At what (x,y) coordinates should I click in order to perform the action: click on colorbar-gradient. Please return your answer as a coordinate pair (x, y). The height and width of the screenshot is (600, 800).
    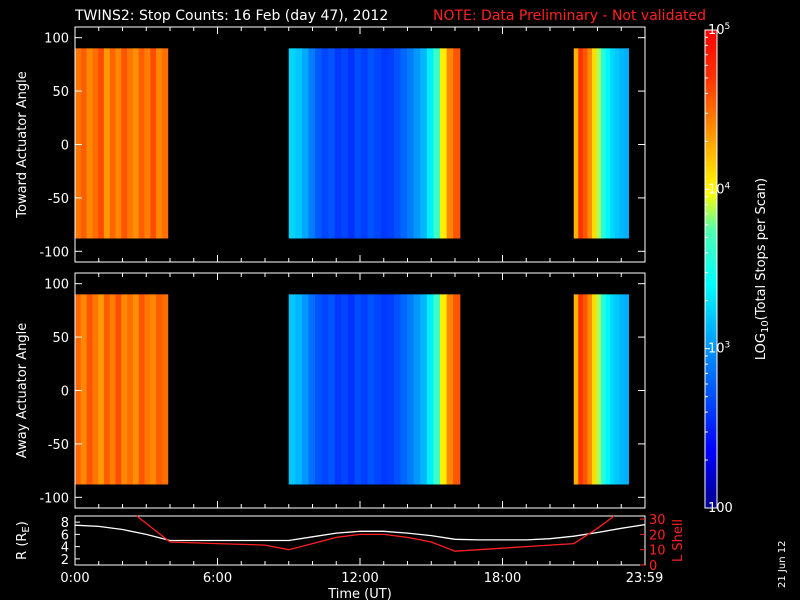
    Looking at the image, I should click on (711, 269).